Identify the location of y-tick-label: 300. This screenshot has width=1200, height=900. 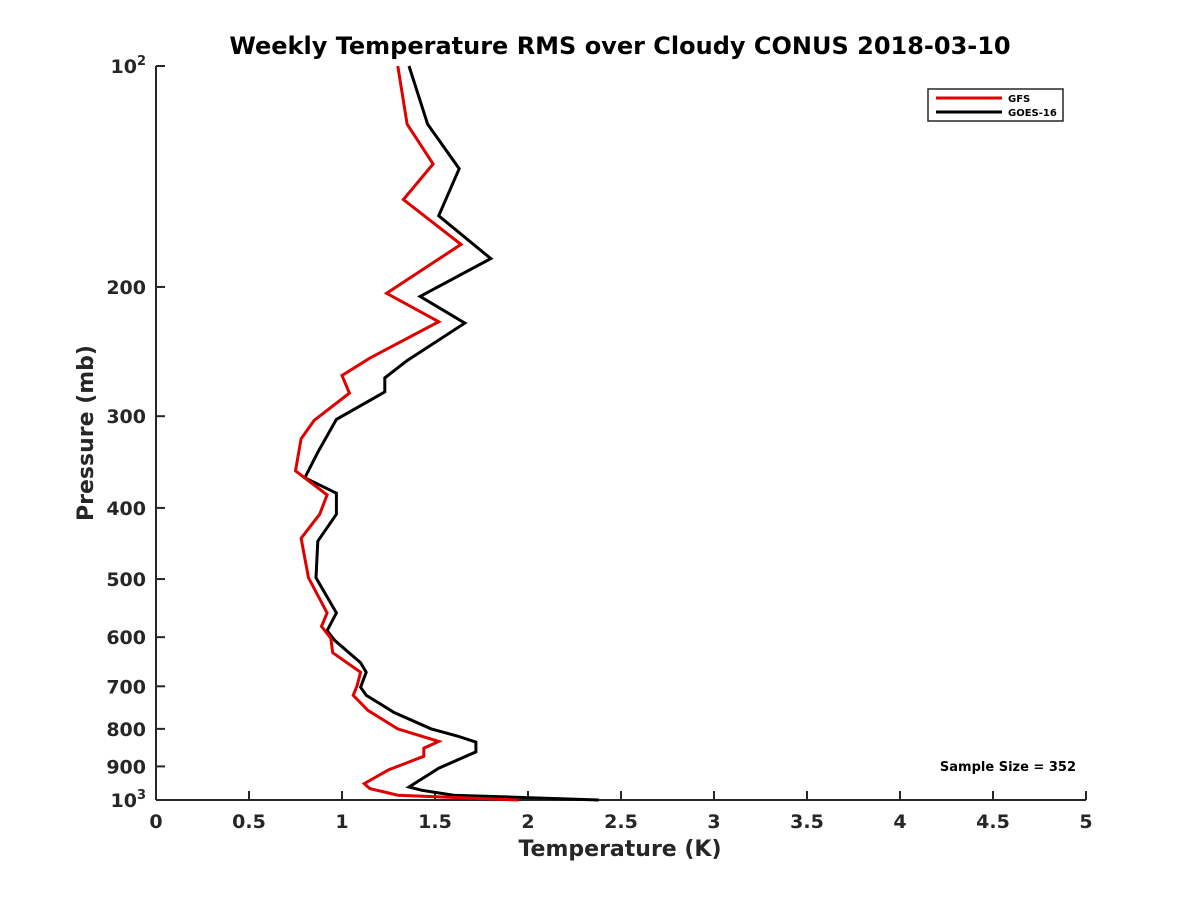
(126, 417).